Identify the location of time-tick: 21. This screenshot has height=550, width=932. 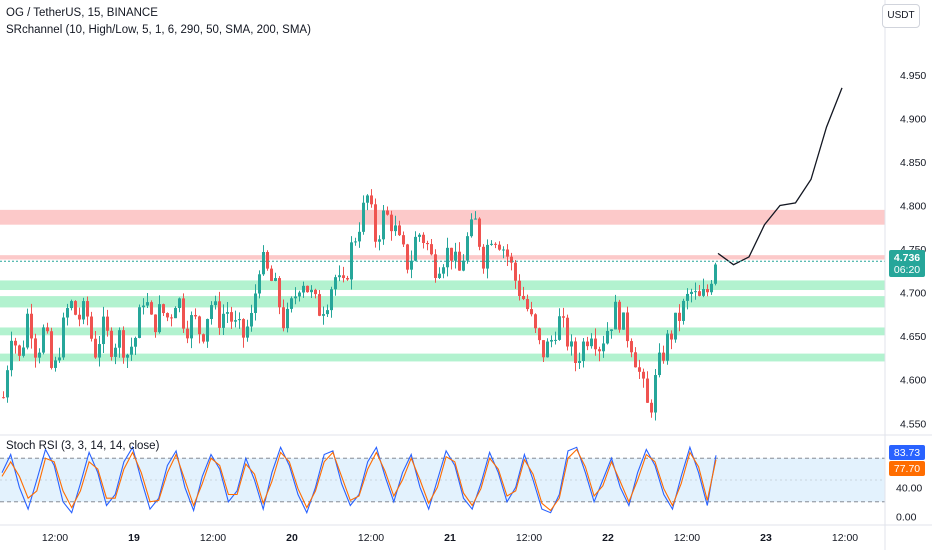
(450, 538).